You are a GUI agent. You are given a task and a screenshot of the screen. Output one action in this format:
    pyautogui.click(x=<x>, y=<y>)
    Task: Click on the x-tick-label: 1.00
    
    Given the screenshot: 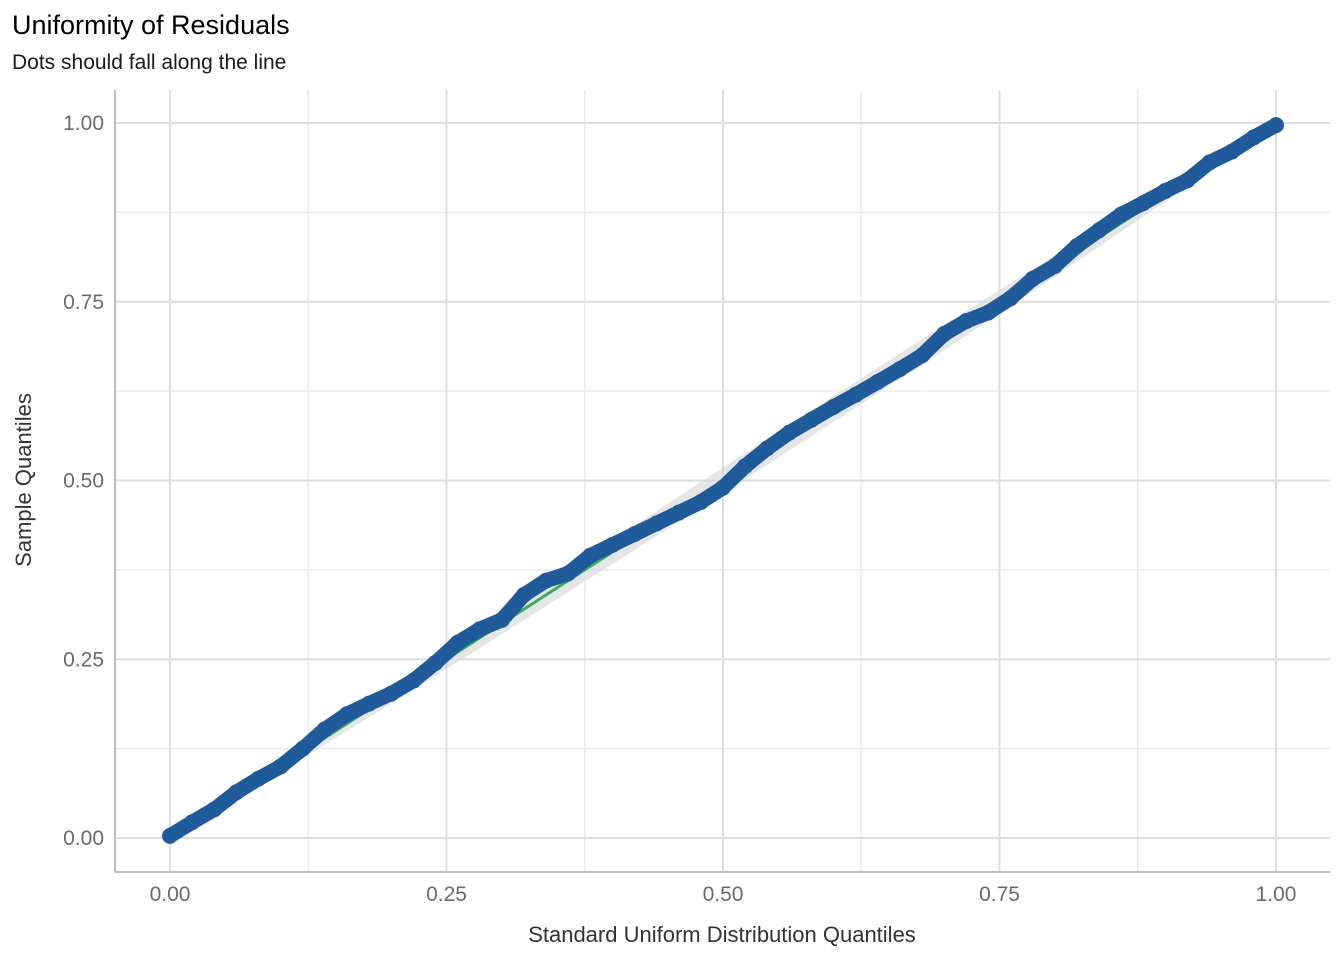 What is the action you would take?
    pyautogui.click(x=1276, y=894)
    